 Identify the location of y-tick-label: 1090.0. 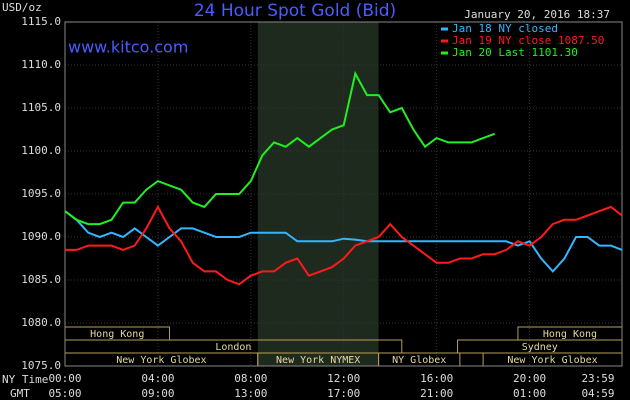
(41, 236).